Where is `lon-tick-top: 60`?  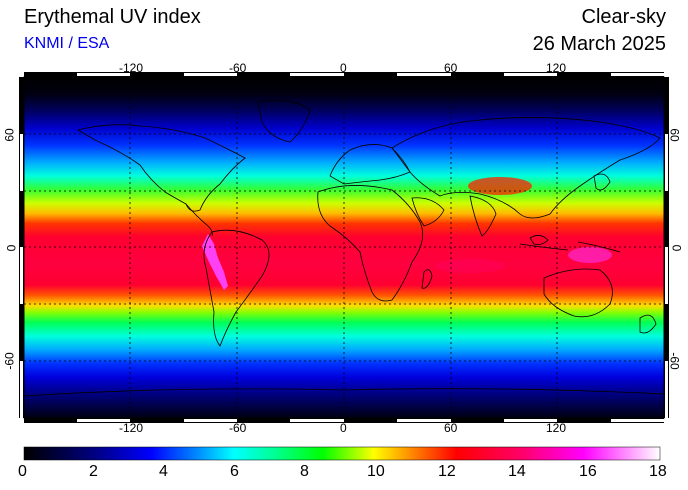 lon-tick-top: 60 is located at coordinates (451, 68).